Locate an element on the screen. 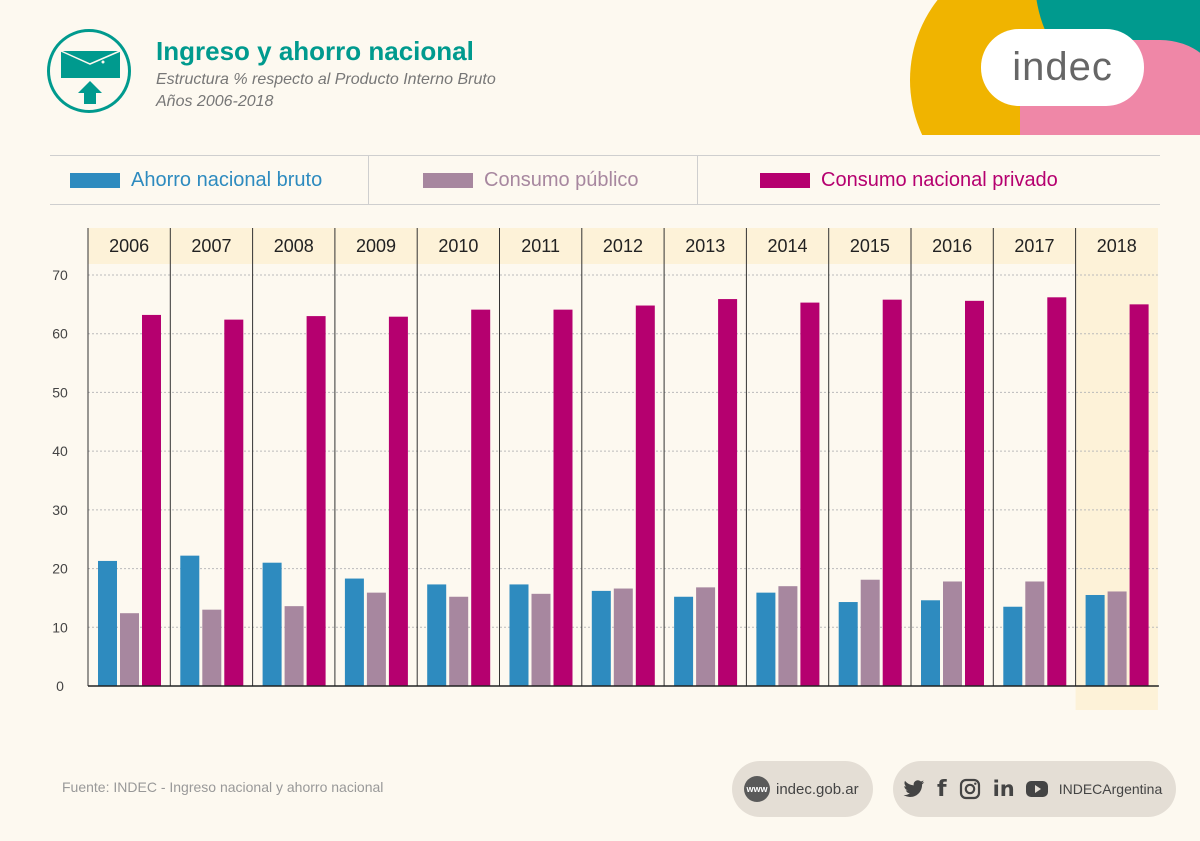  indec-logo: indec is located at coordinates (1062, 67).